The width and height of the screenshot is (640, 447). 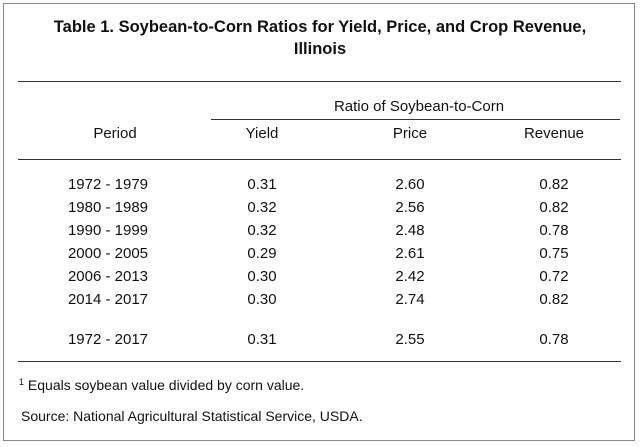 What do you see at coordinates (410, 184) in the screenshot?
I see `cell-price: 2.60` at bounding box center [410, 184].